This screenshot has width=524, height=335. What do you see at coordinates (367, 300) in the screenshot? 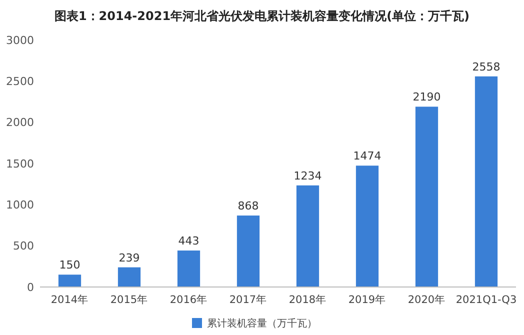
I see `x-tick-label: 2019年` at bounding box center [367, 300].